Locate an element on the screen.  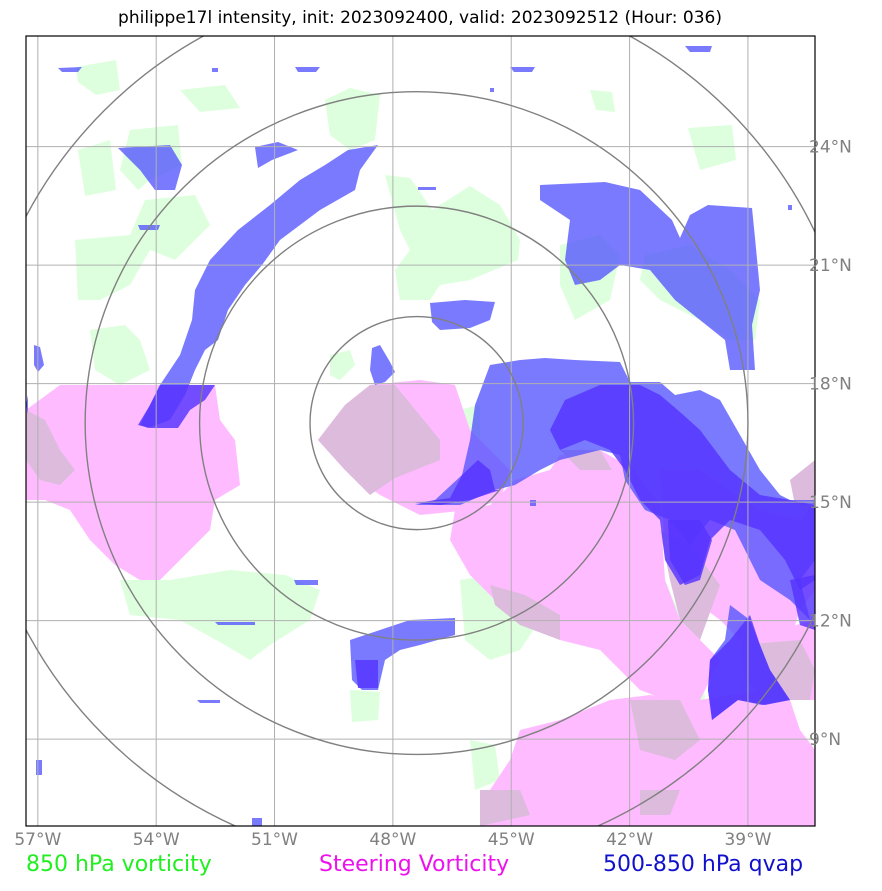
longitude-tick-label: 45°W is located at coordinates (511, 840).